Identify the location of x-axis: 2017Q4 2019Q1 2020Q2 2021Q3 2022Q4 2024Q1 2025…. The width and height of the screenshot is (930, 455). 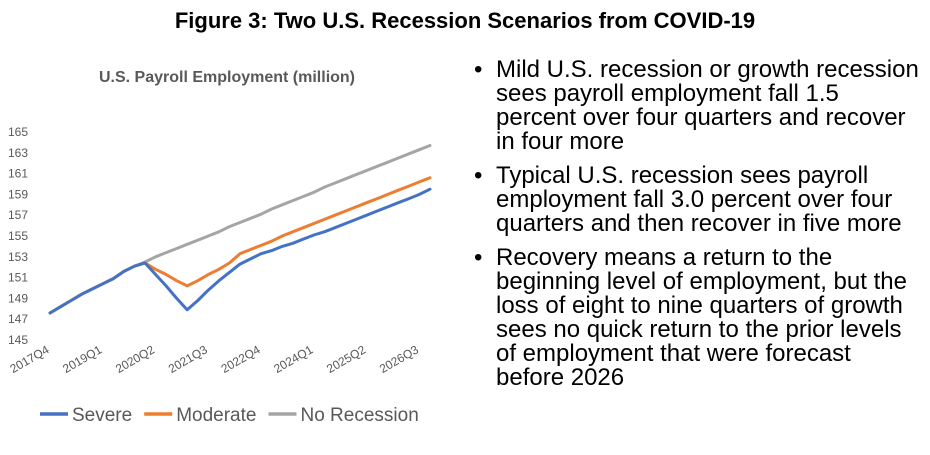
(215, 359).